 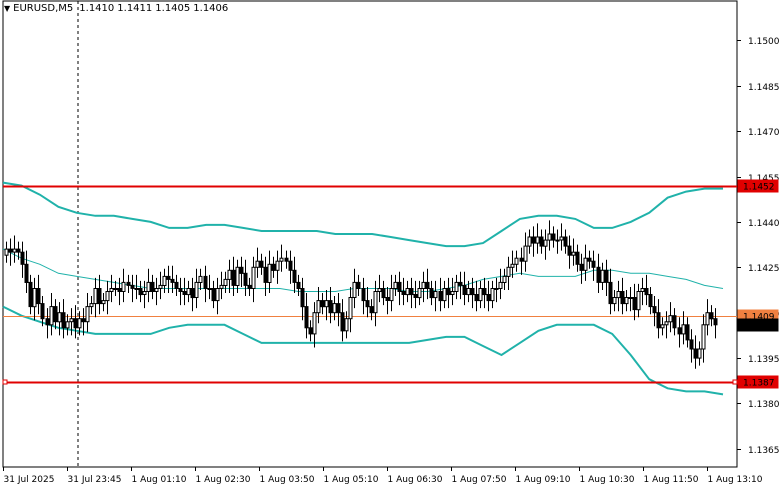 I want to click on level-anchor-left, so click(x=5, y=382).